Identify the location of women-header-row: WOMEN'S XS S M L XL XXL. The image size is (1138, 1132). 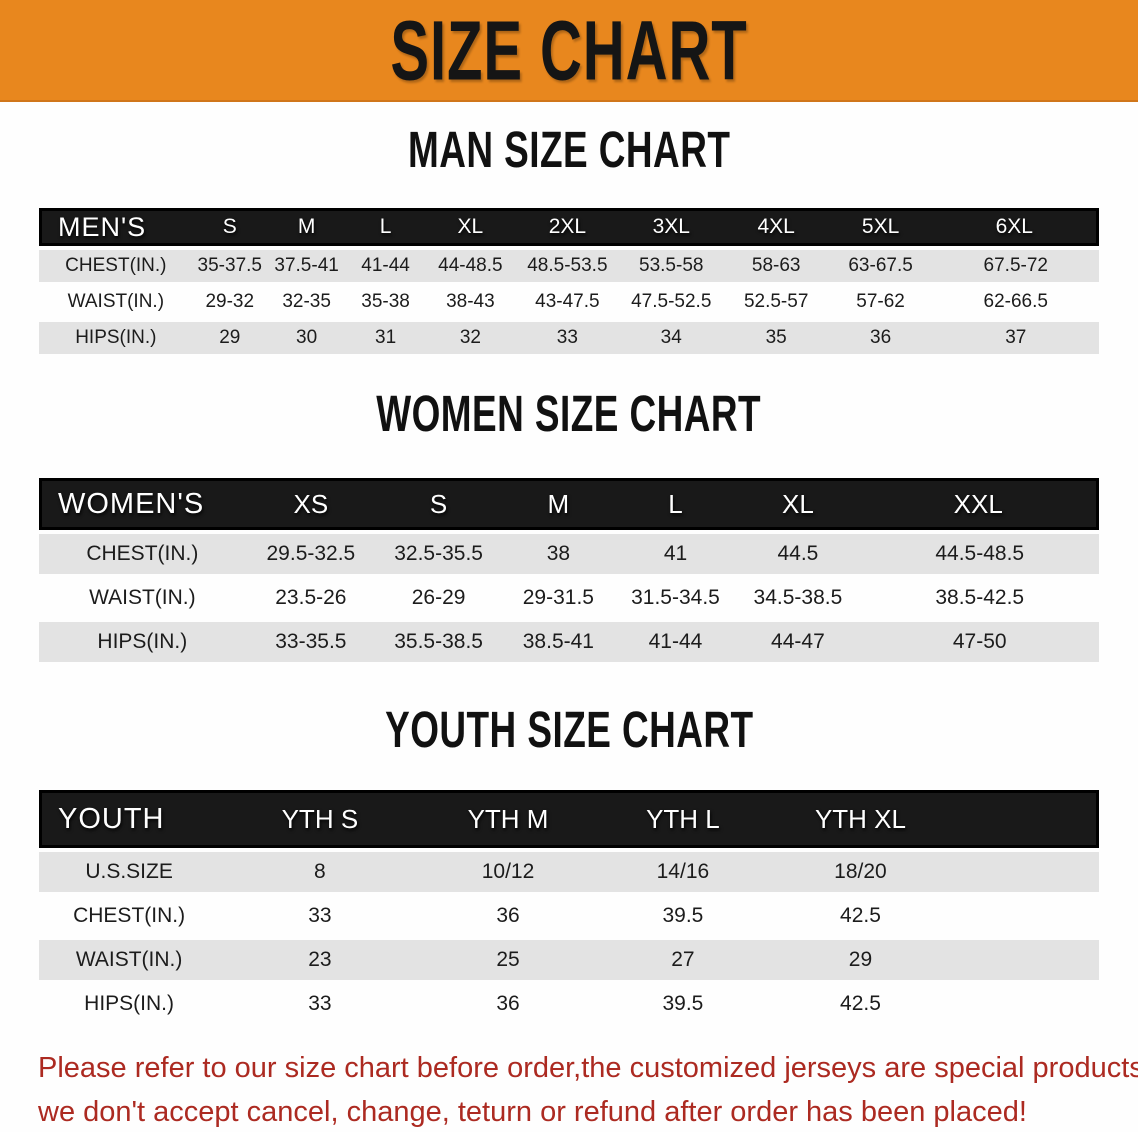
(569, 504).